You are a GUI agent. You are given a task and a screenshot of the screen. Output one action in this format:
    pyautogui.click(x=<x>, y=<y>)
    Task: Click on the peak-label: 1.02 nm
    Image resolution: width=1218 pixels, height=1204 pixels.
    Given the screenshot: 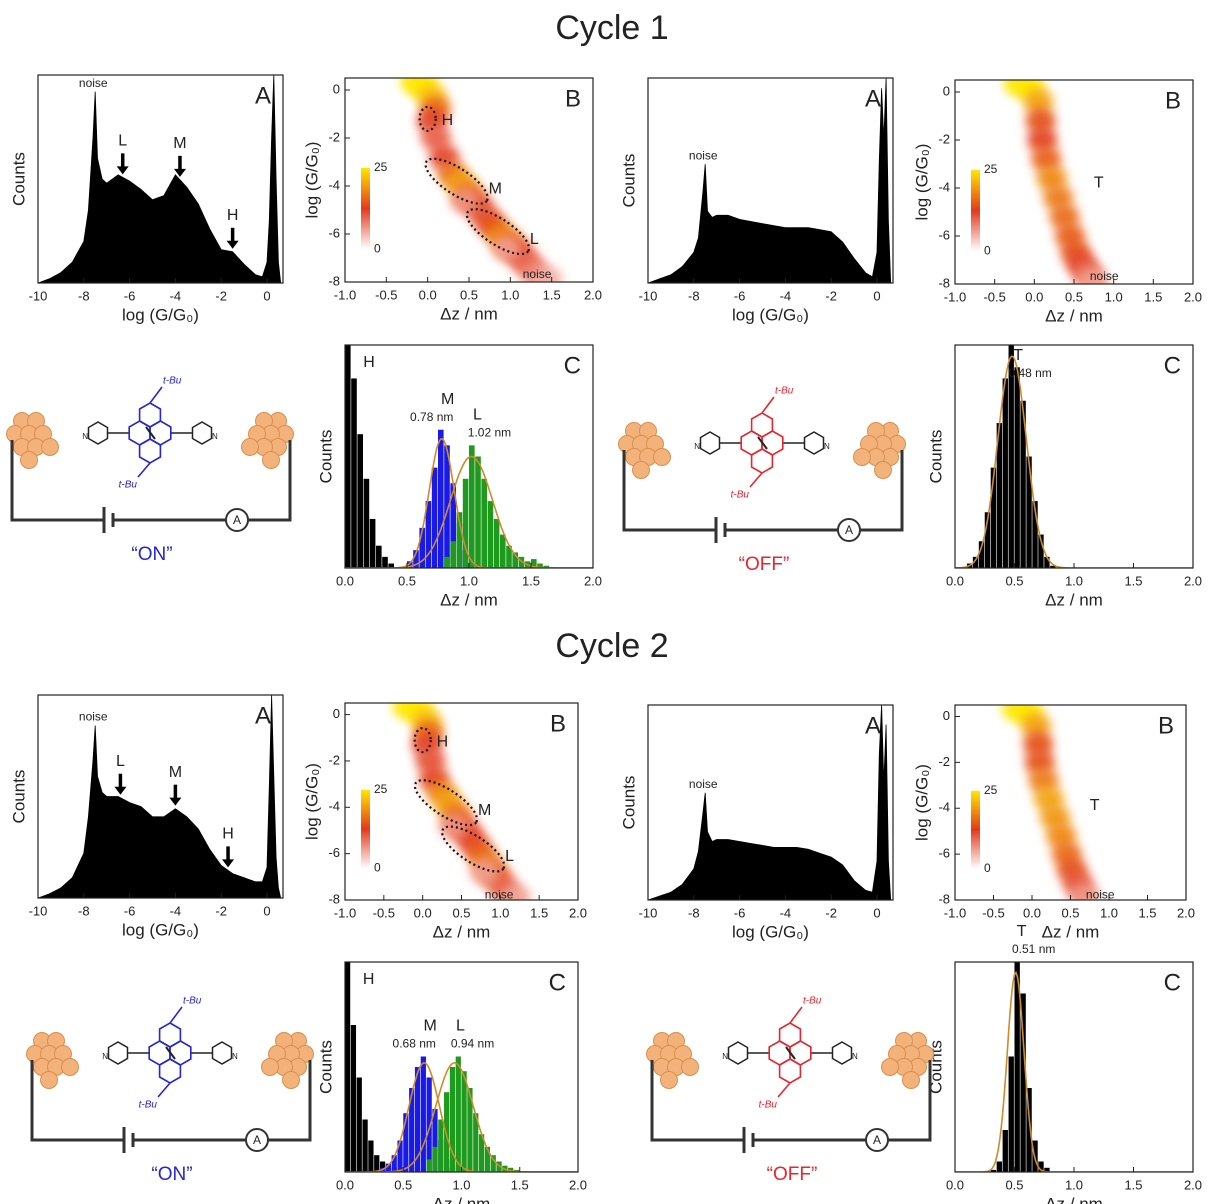 What is the action you would take?
    pyautogui.click(x=489, y=433)
    